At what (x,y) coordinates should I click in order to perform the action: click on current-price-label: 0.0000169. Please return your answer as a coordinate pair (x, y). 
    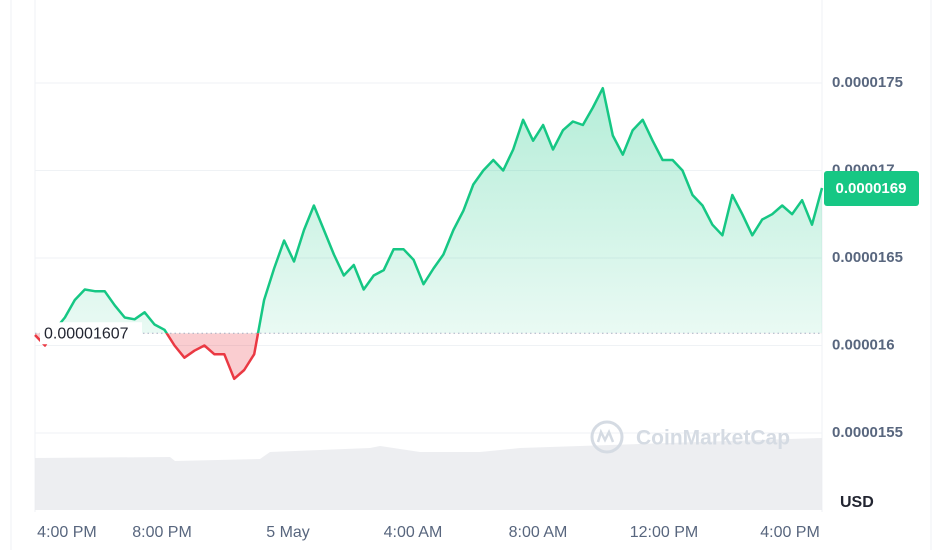
    Looking at the image, I should click on (871, 188).